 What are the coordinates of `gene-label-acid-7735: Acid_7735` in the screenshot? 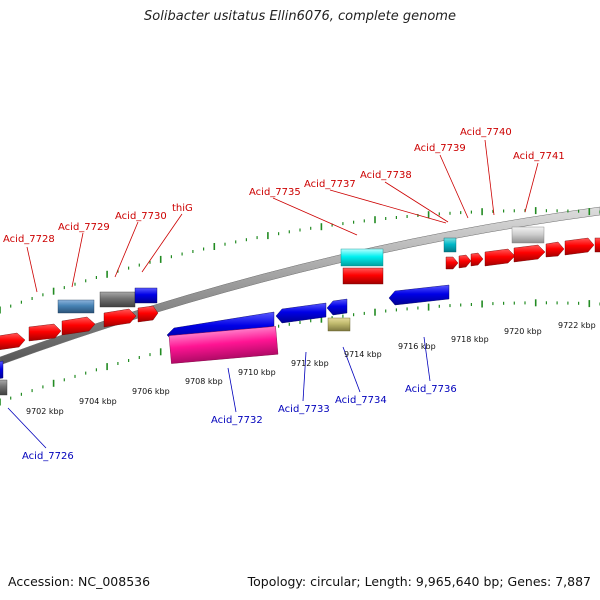 It's located at (275, 192).